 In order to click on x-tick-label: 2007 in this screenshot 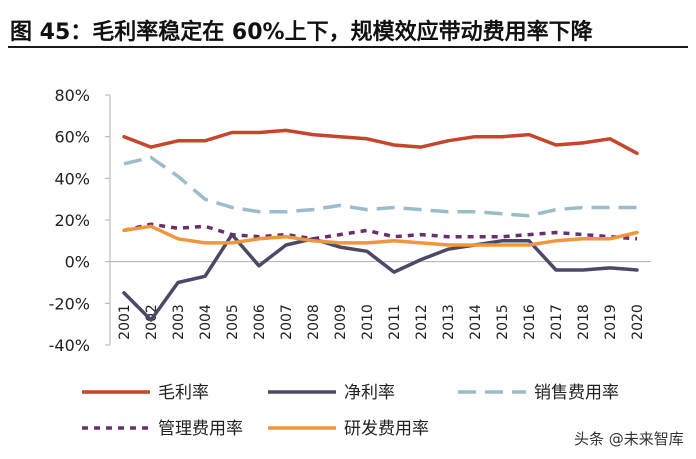, I will do `click(287, 322)`.